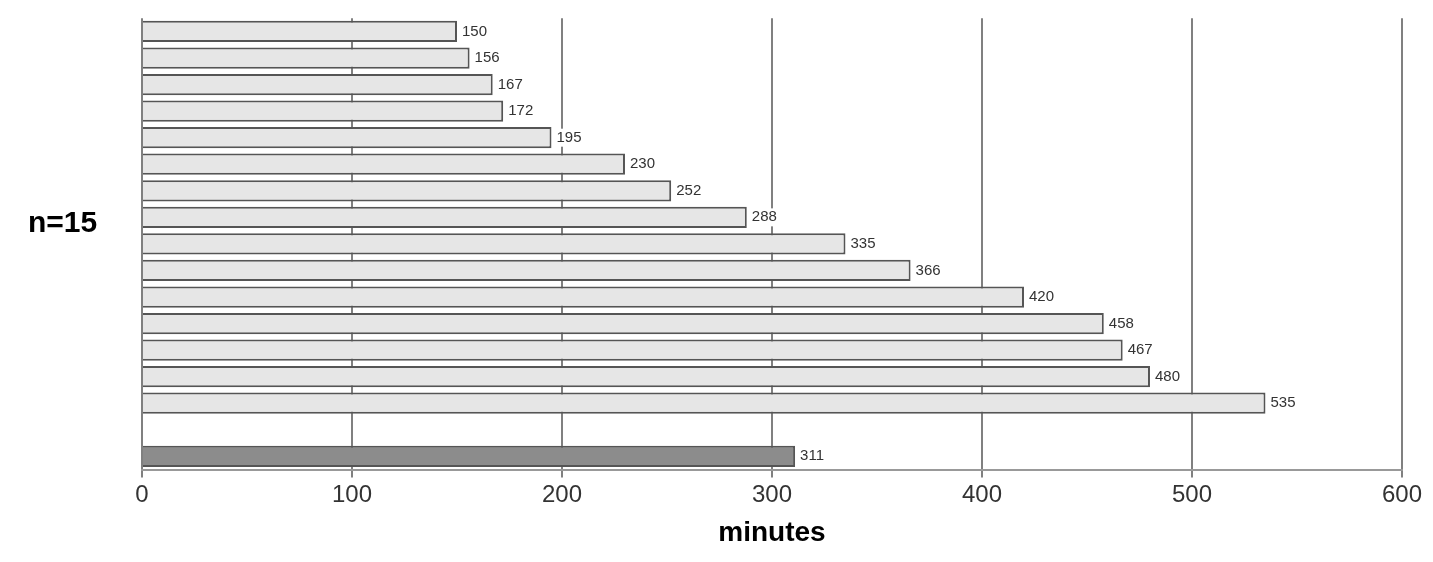 The height and width of the screenshot is (562, 1433). I want to click on data-label: 311, so click(812, 455).